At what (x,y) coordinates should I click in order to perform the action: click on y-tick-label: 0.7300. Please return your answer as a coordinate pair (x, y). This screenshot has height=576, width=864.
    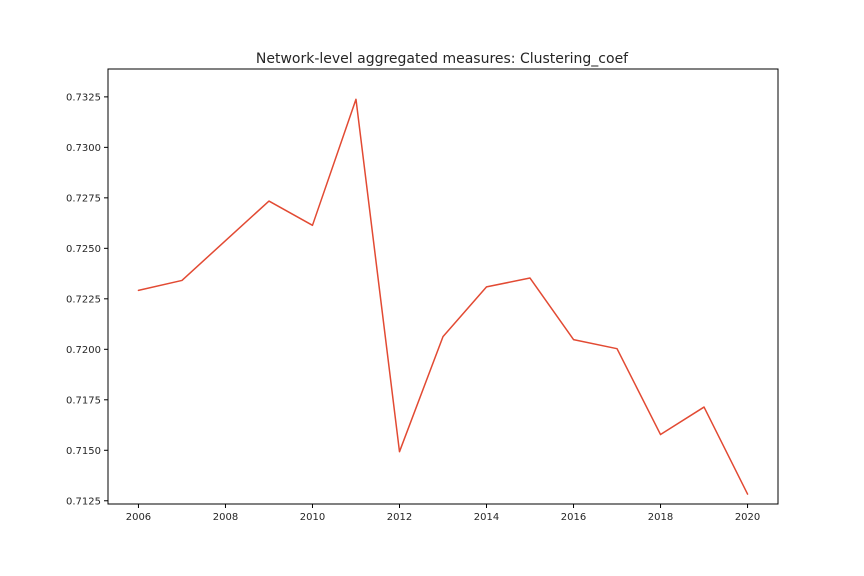
    Looking at the image, I should click on (83, 148).